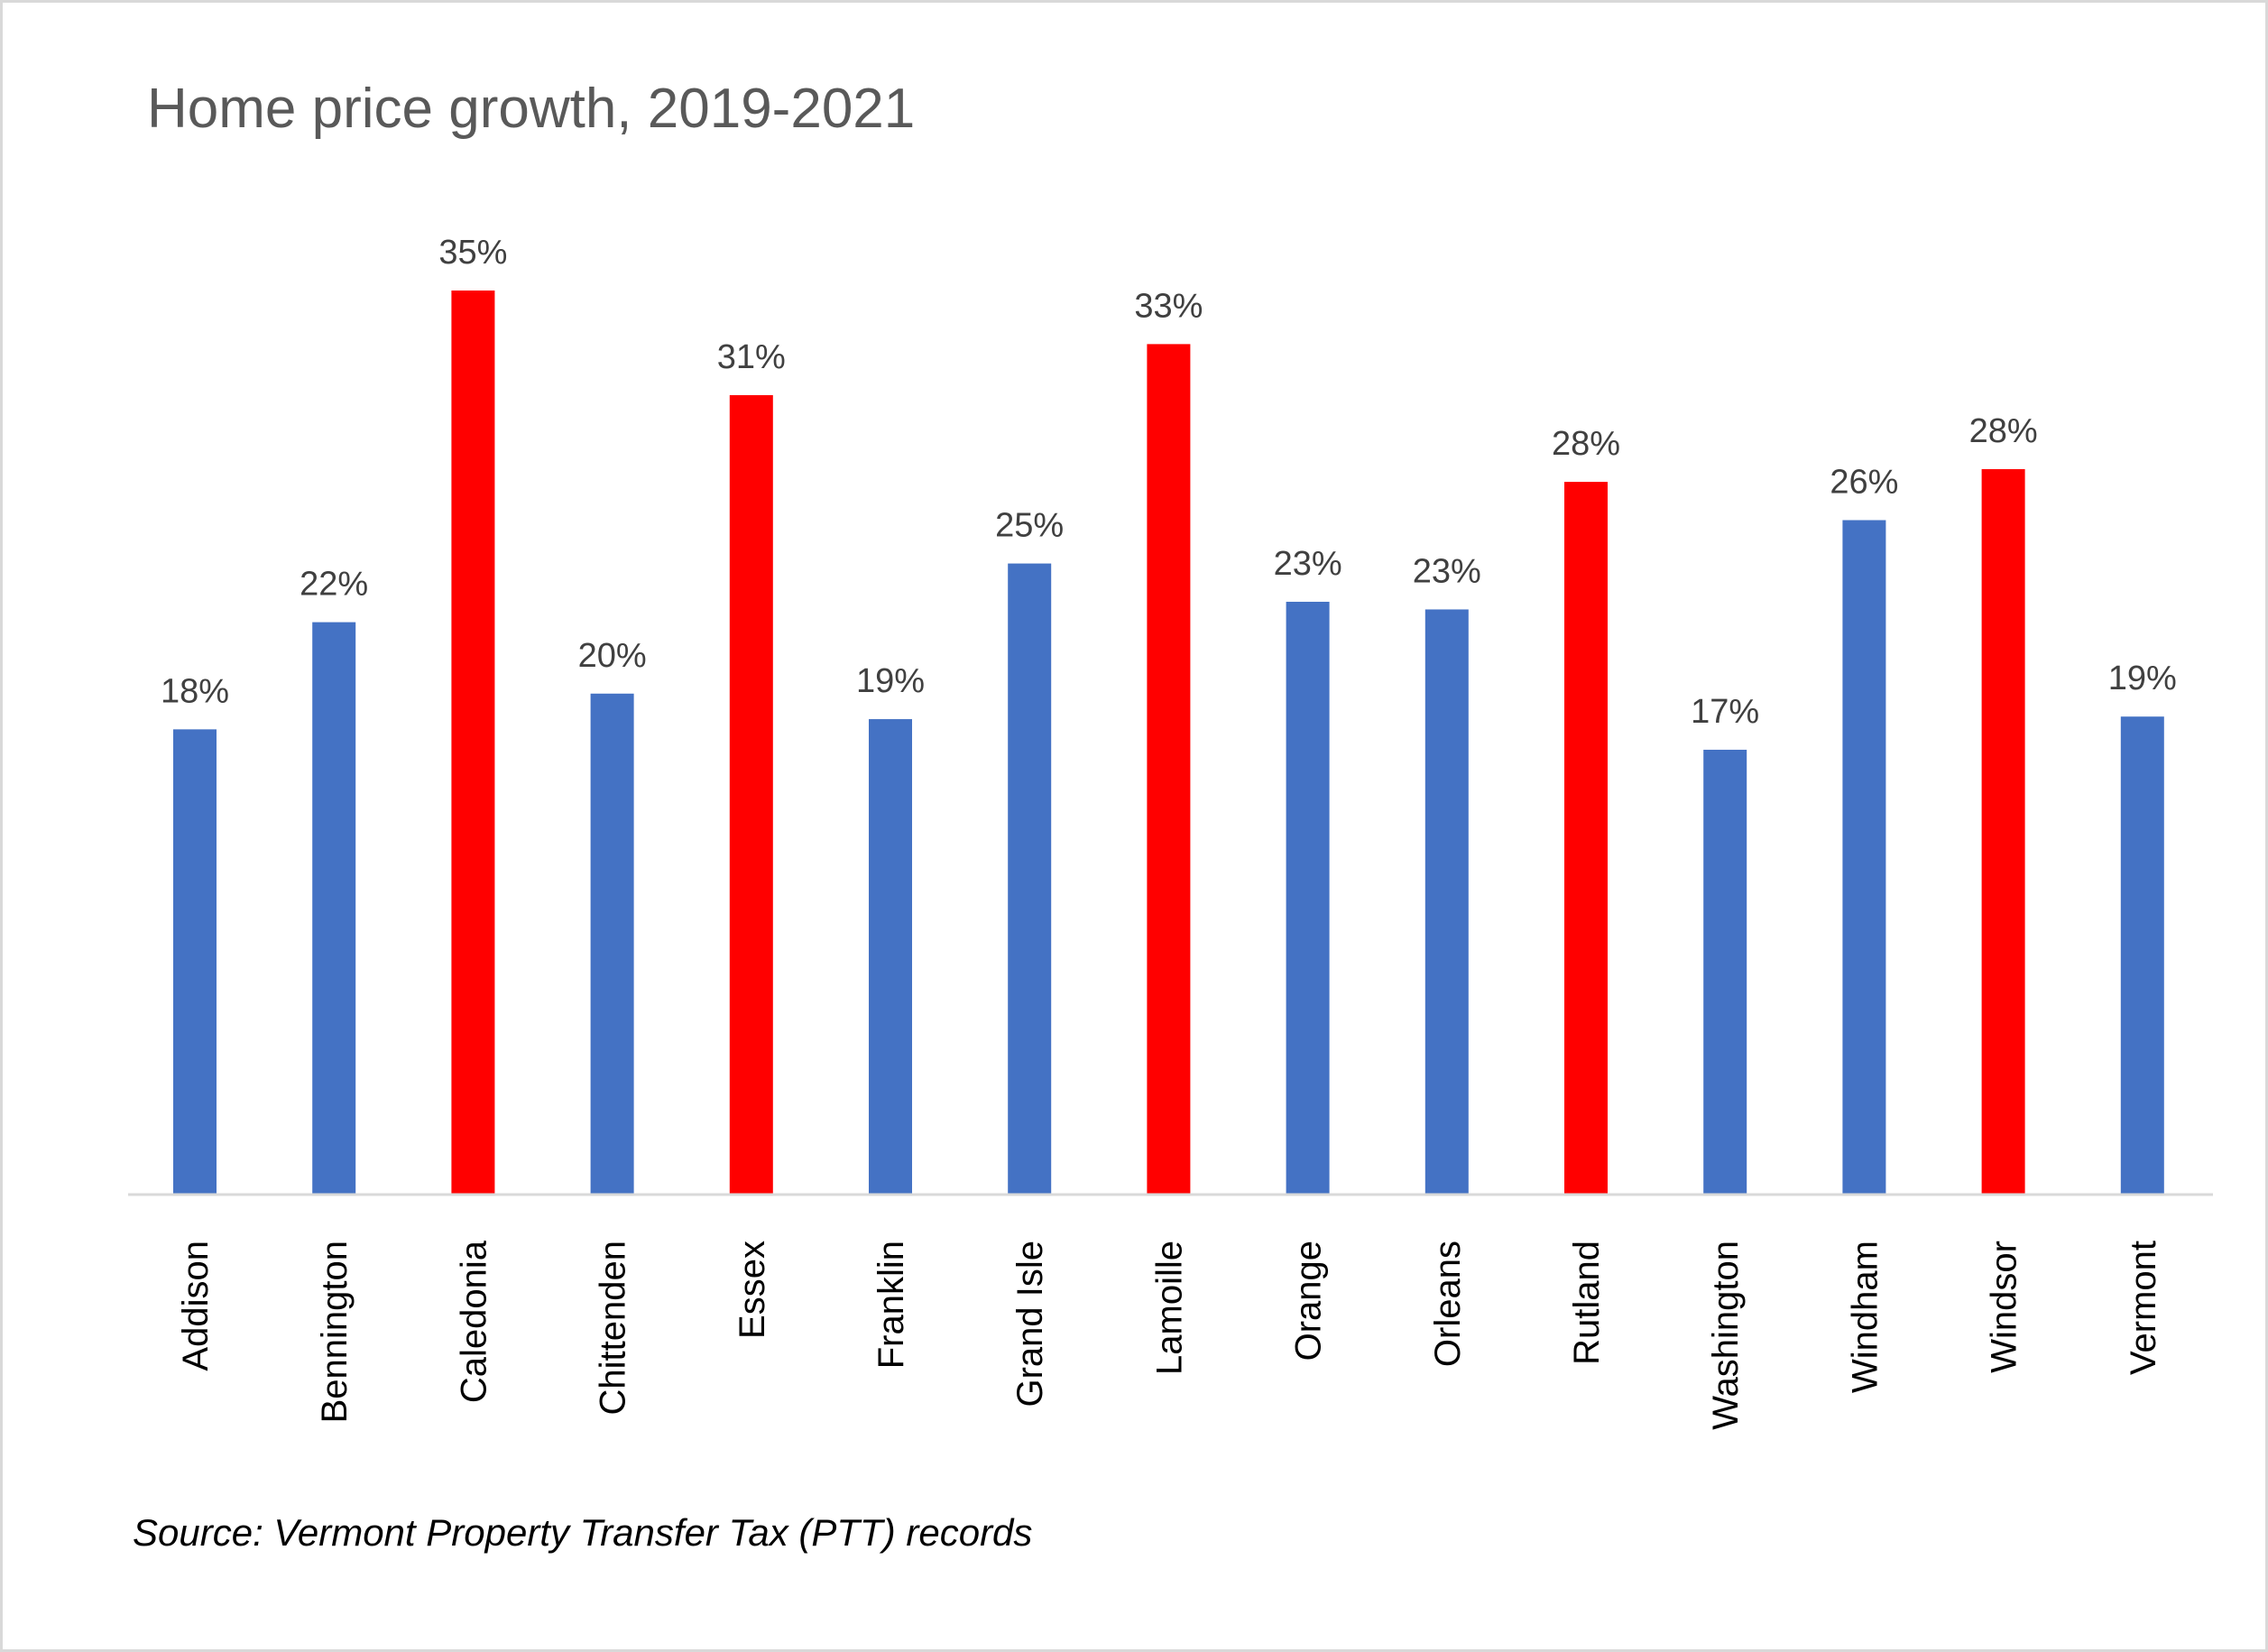 The height and width of the screenshot is (1652, 2268). I want to click on category-label: Orange, so click(1309, 1301).